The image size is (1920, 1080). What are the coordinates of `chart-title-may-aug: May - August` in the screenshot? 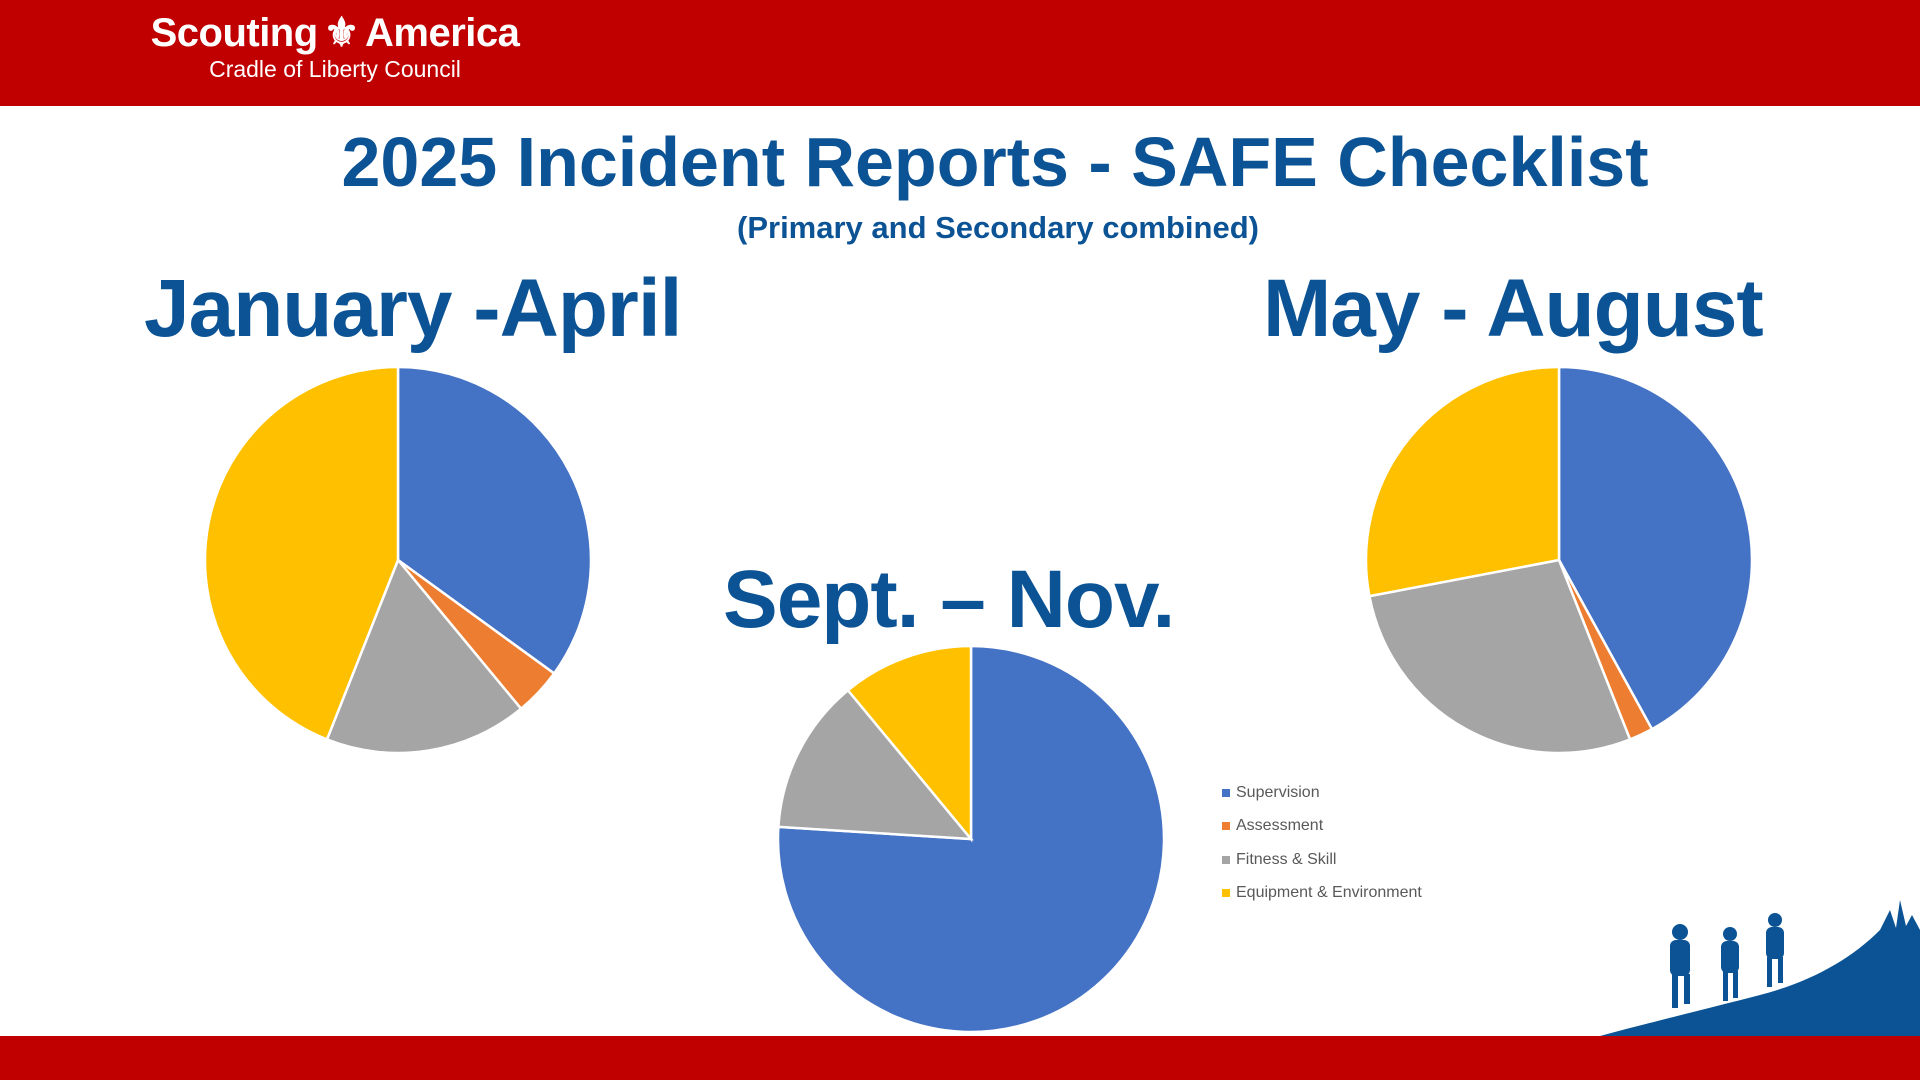 It's located at (1513, 308).